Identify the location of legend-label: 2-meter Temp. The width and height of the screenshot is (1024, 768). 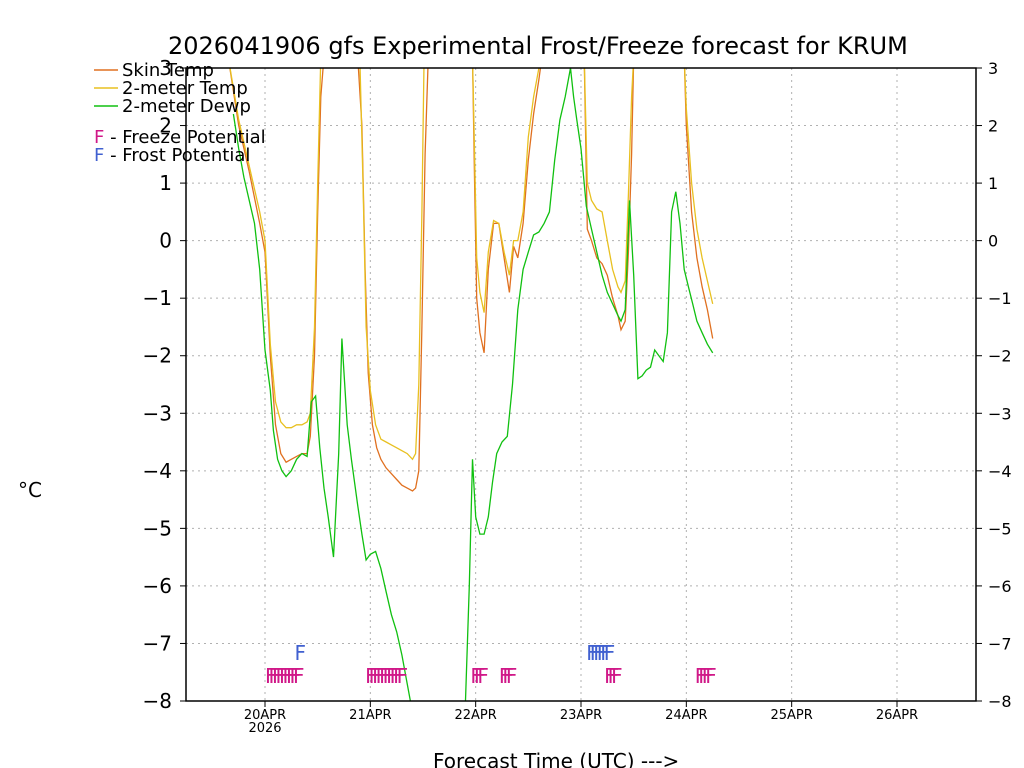
(185, 88).